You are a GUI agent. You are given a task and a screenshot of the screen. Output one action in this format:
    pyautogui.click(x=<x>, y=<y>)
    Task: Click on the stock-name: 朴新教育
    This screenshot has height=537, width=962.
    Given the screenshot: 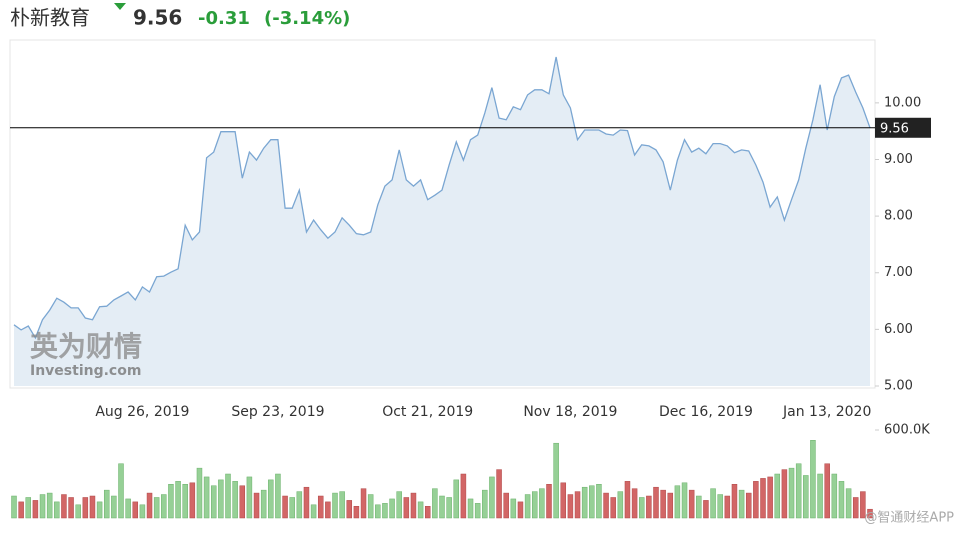 What is the action you would take?
    pyautogui.click(x=50, y=18)
    